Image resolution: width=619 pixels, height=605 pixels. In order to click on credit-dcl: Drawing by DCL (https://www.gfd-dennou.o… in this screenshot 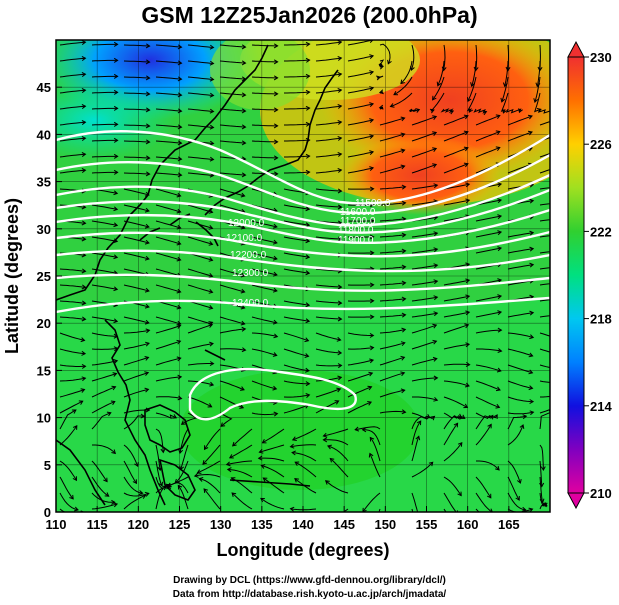, I will do `click(309, 580)`.